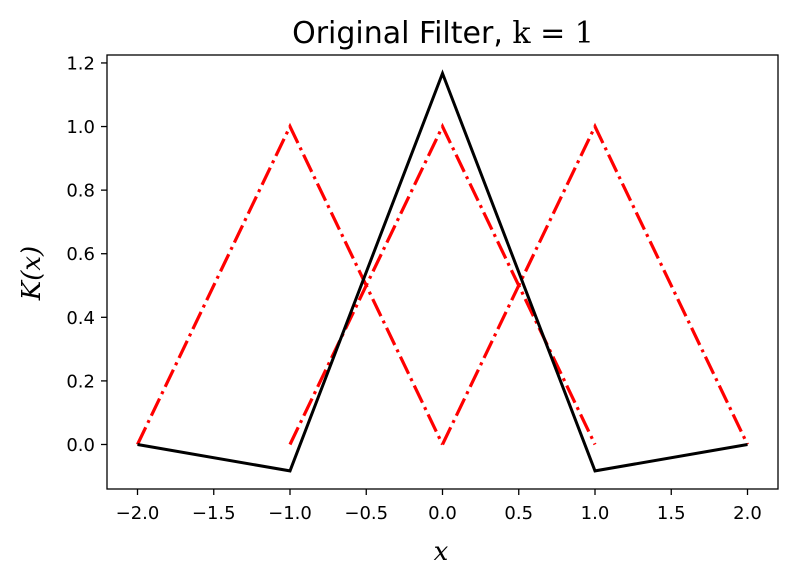 Image resolution: width=794 pixels, height=581 pixels. What do you see at coordinates (214, 513) in the screenshot?
I see `x-tick-label: −1.5` at bounding box center [214, 513].